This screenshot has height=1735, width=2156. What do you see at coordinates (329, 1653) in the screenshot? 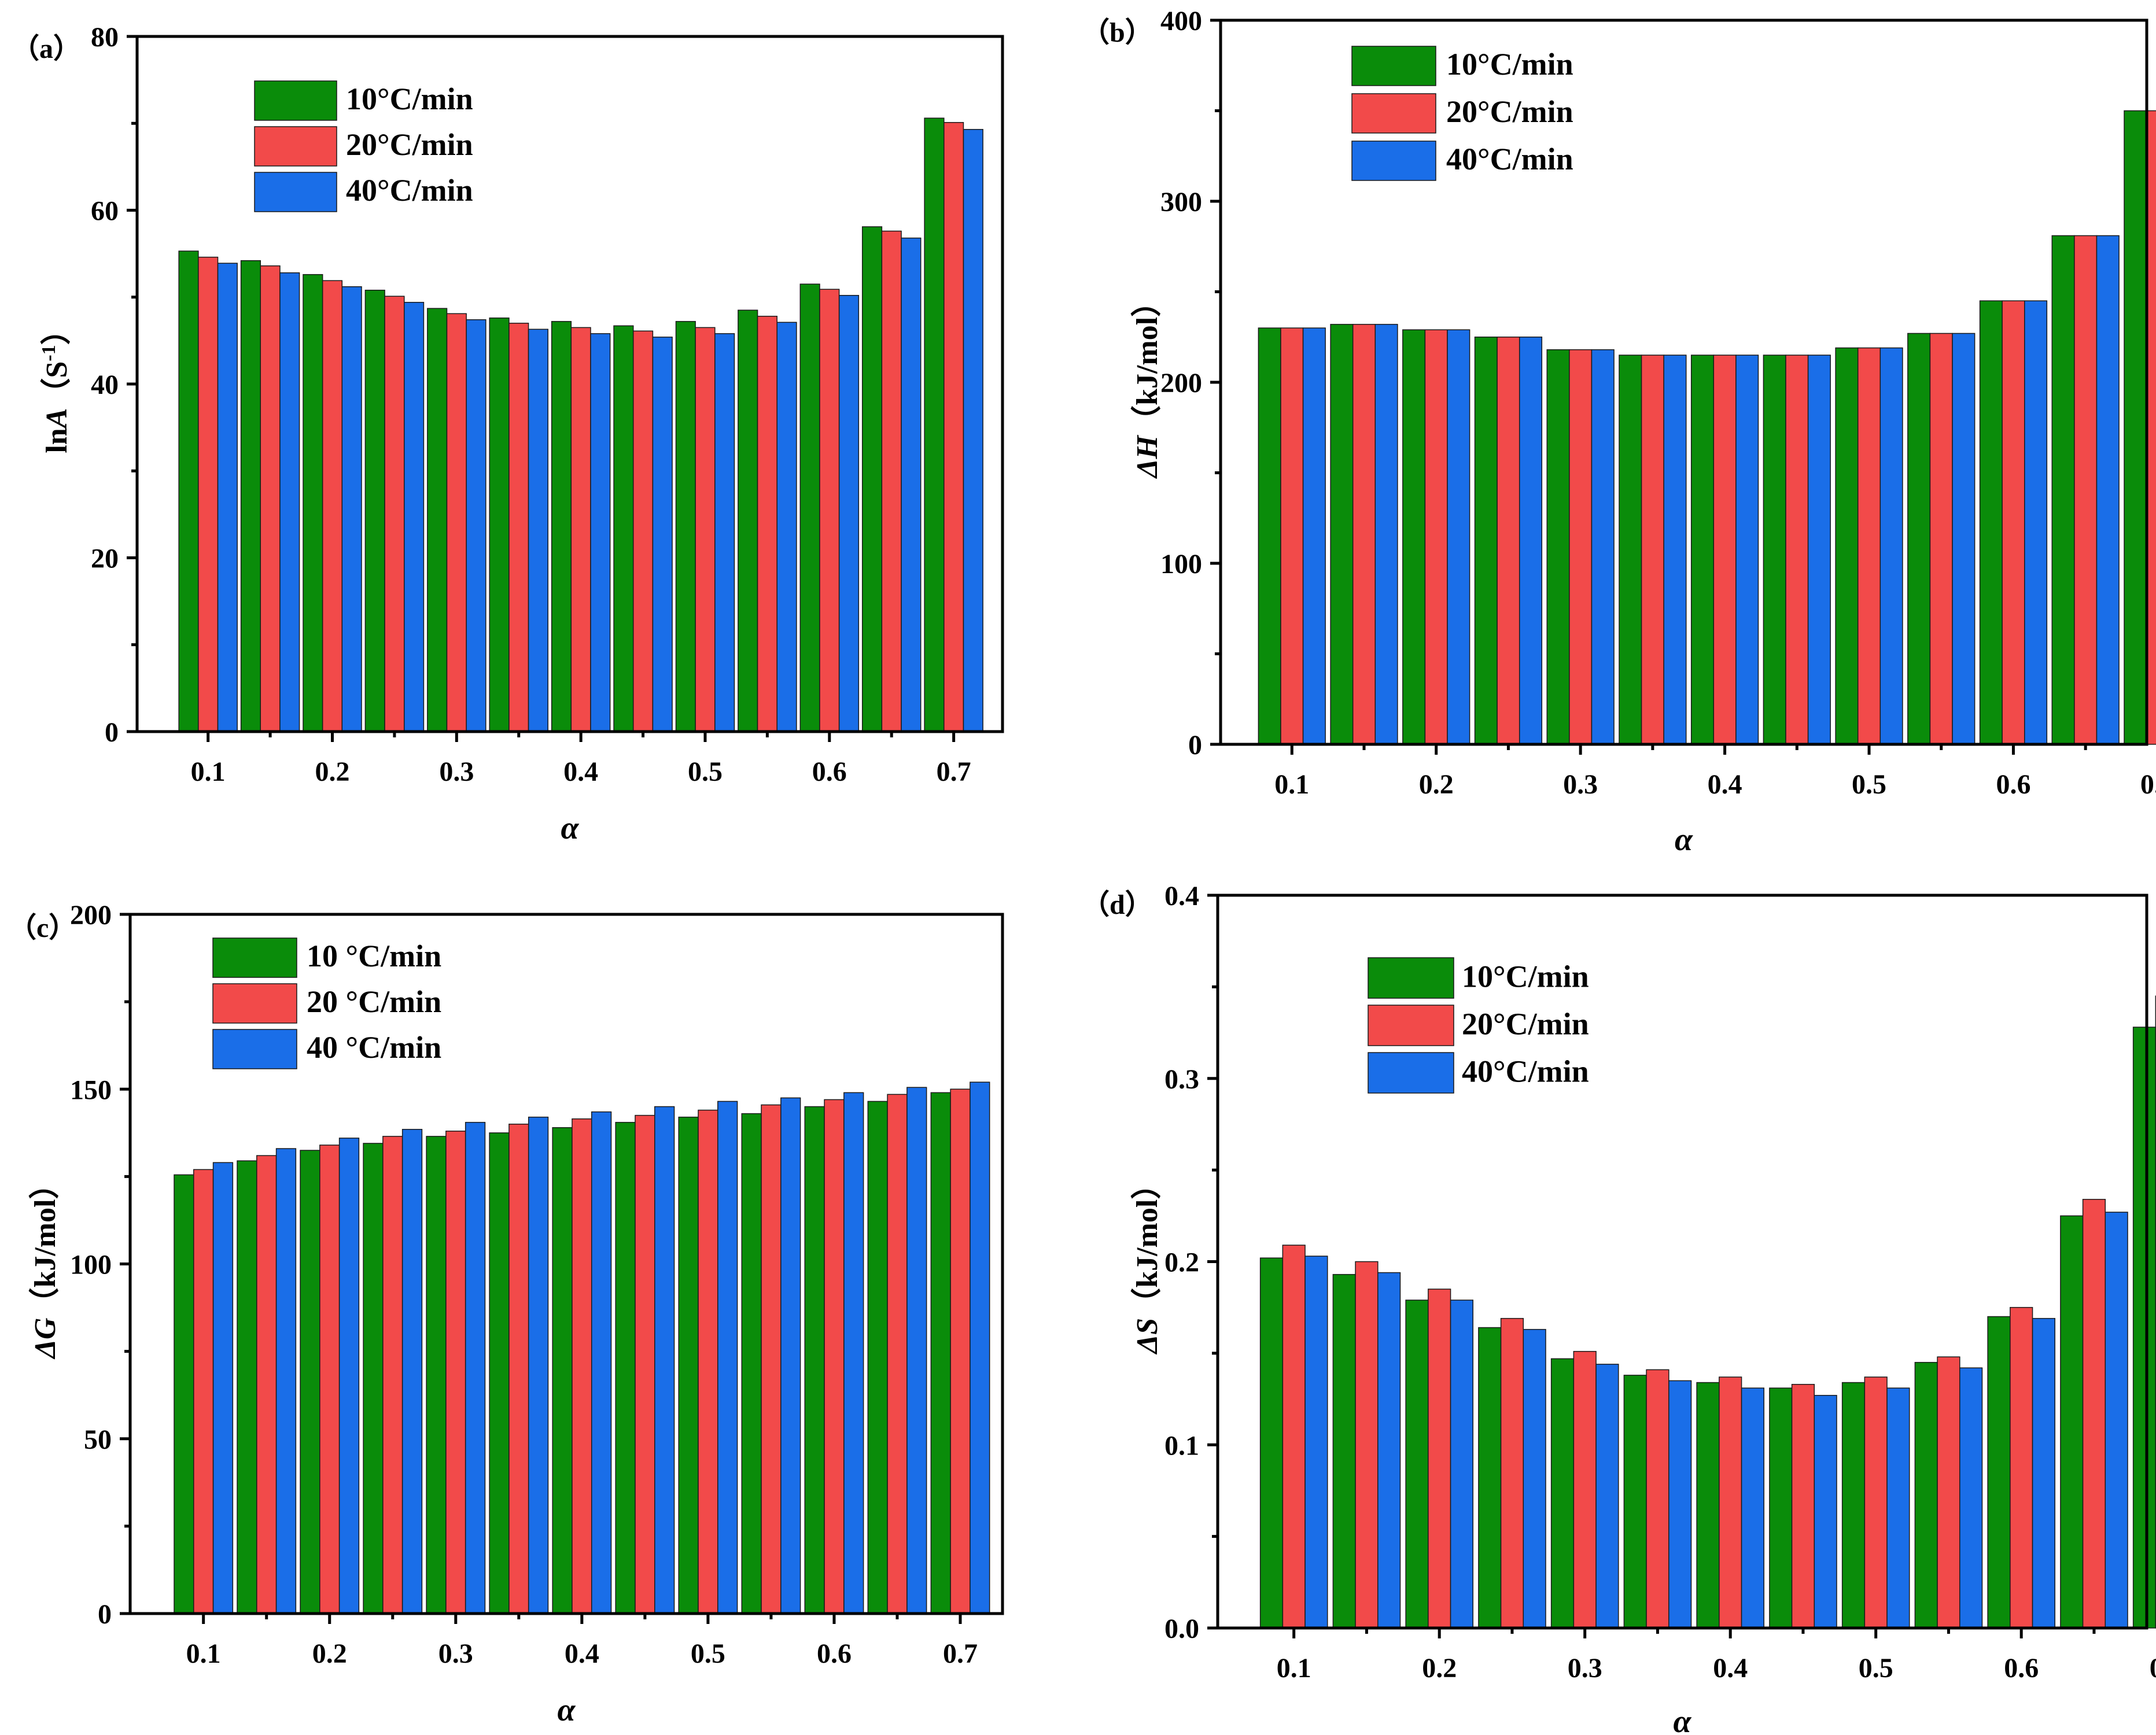
I see `x-tick-label: 0.2` at bounding box center [329, 1653].